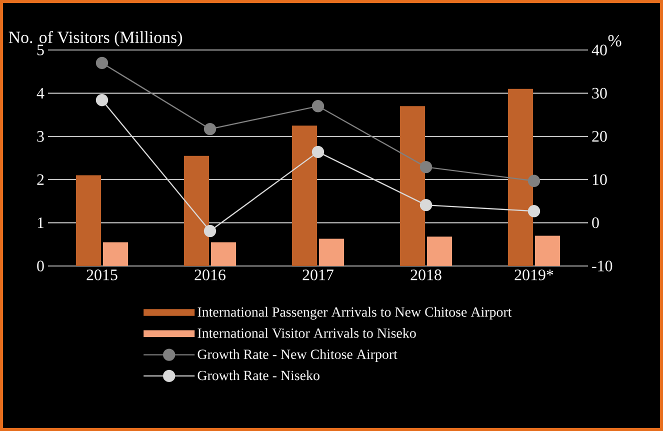  Describe the element at coordinates (102, 275) in the screenshot. I see `x-tick-label: 2015` at that location.